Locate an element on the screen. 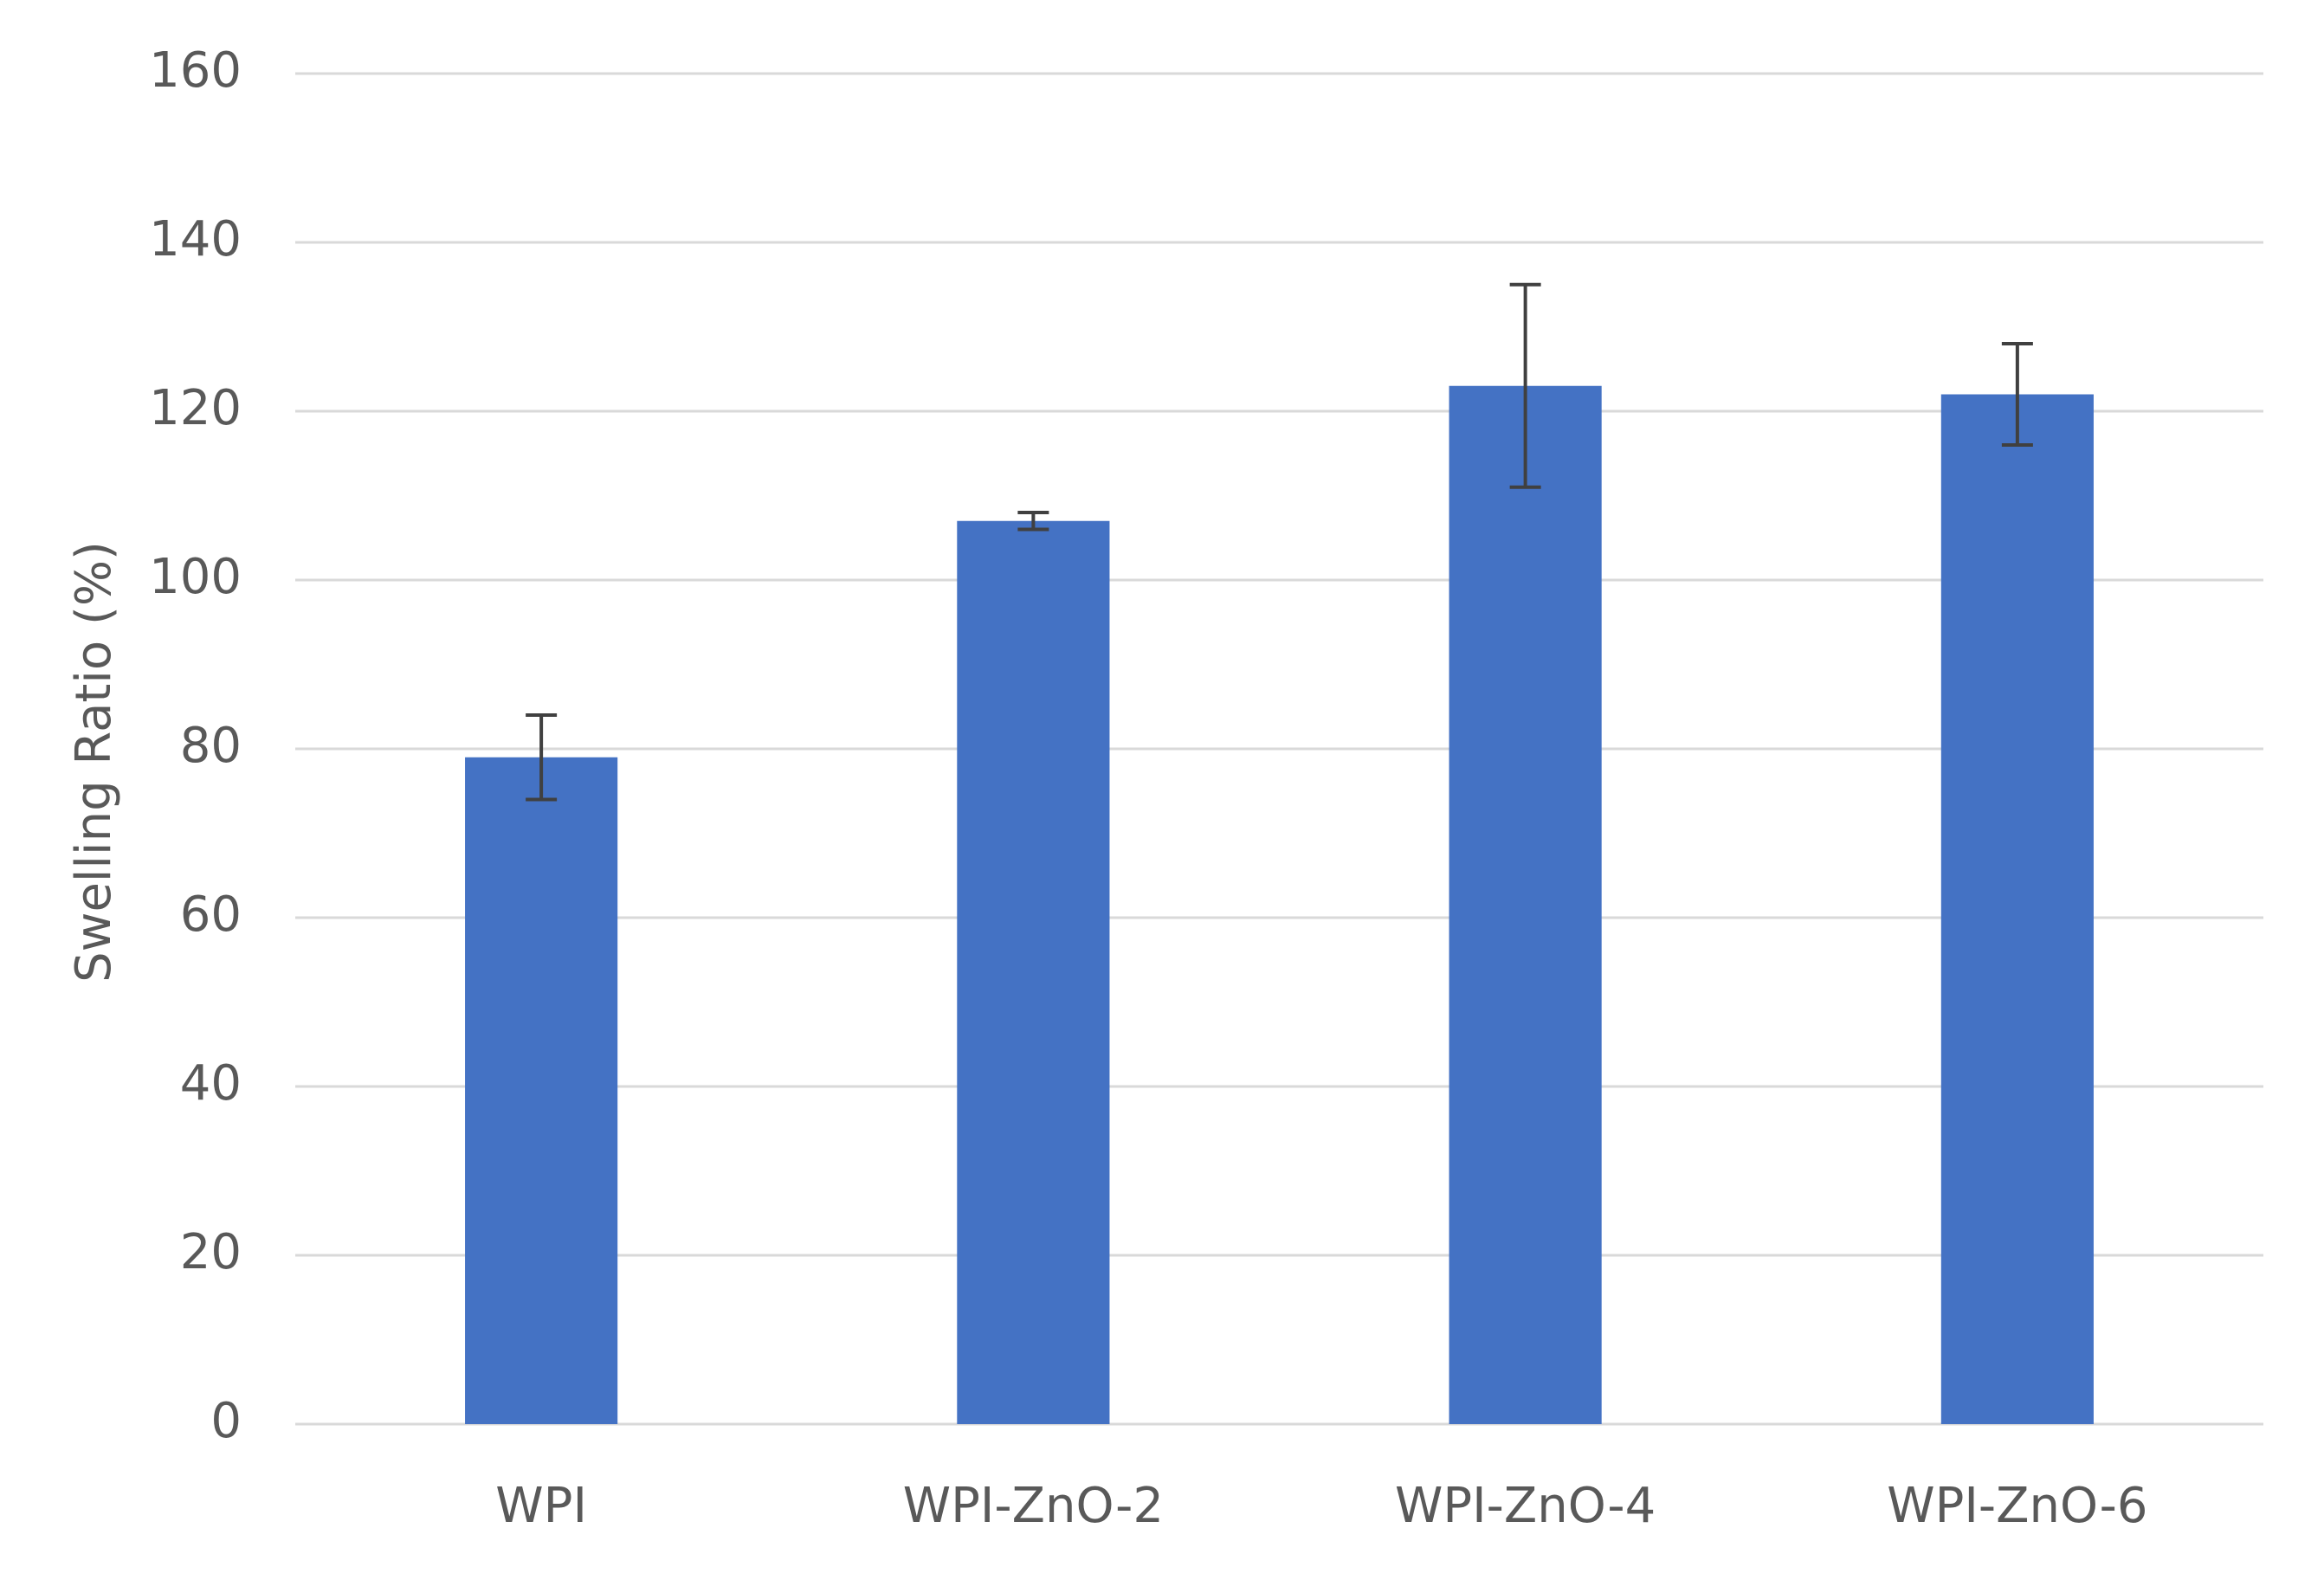 The width and height of the screenshot is (2324, 1586). y-tick-label: 160 is located at coordinates (195, 70).